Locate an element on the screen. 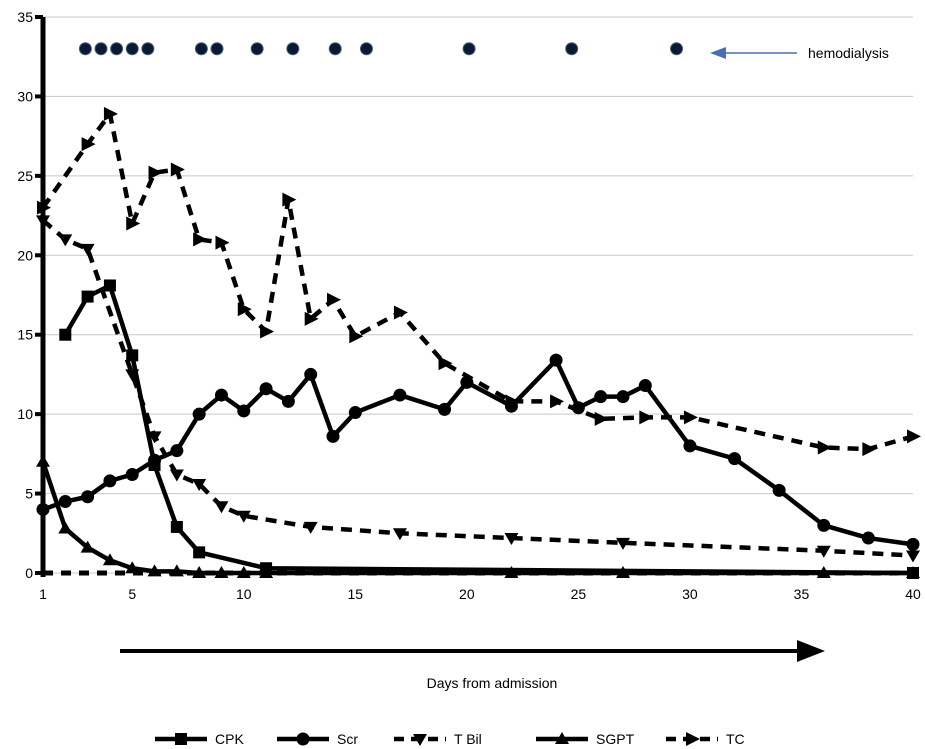 Image resolution: width=925 pixels, height=749 pixels. legend-label-scr: Scr is located at coordinates (347, 739).